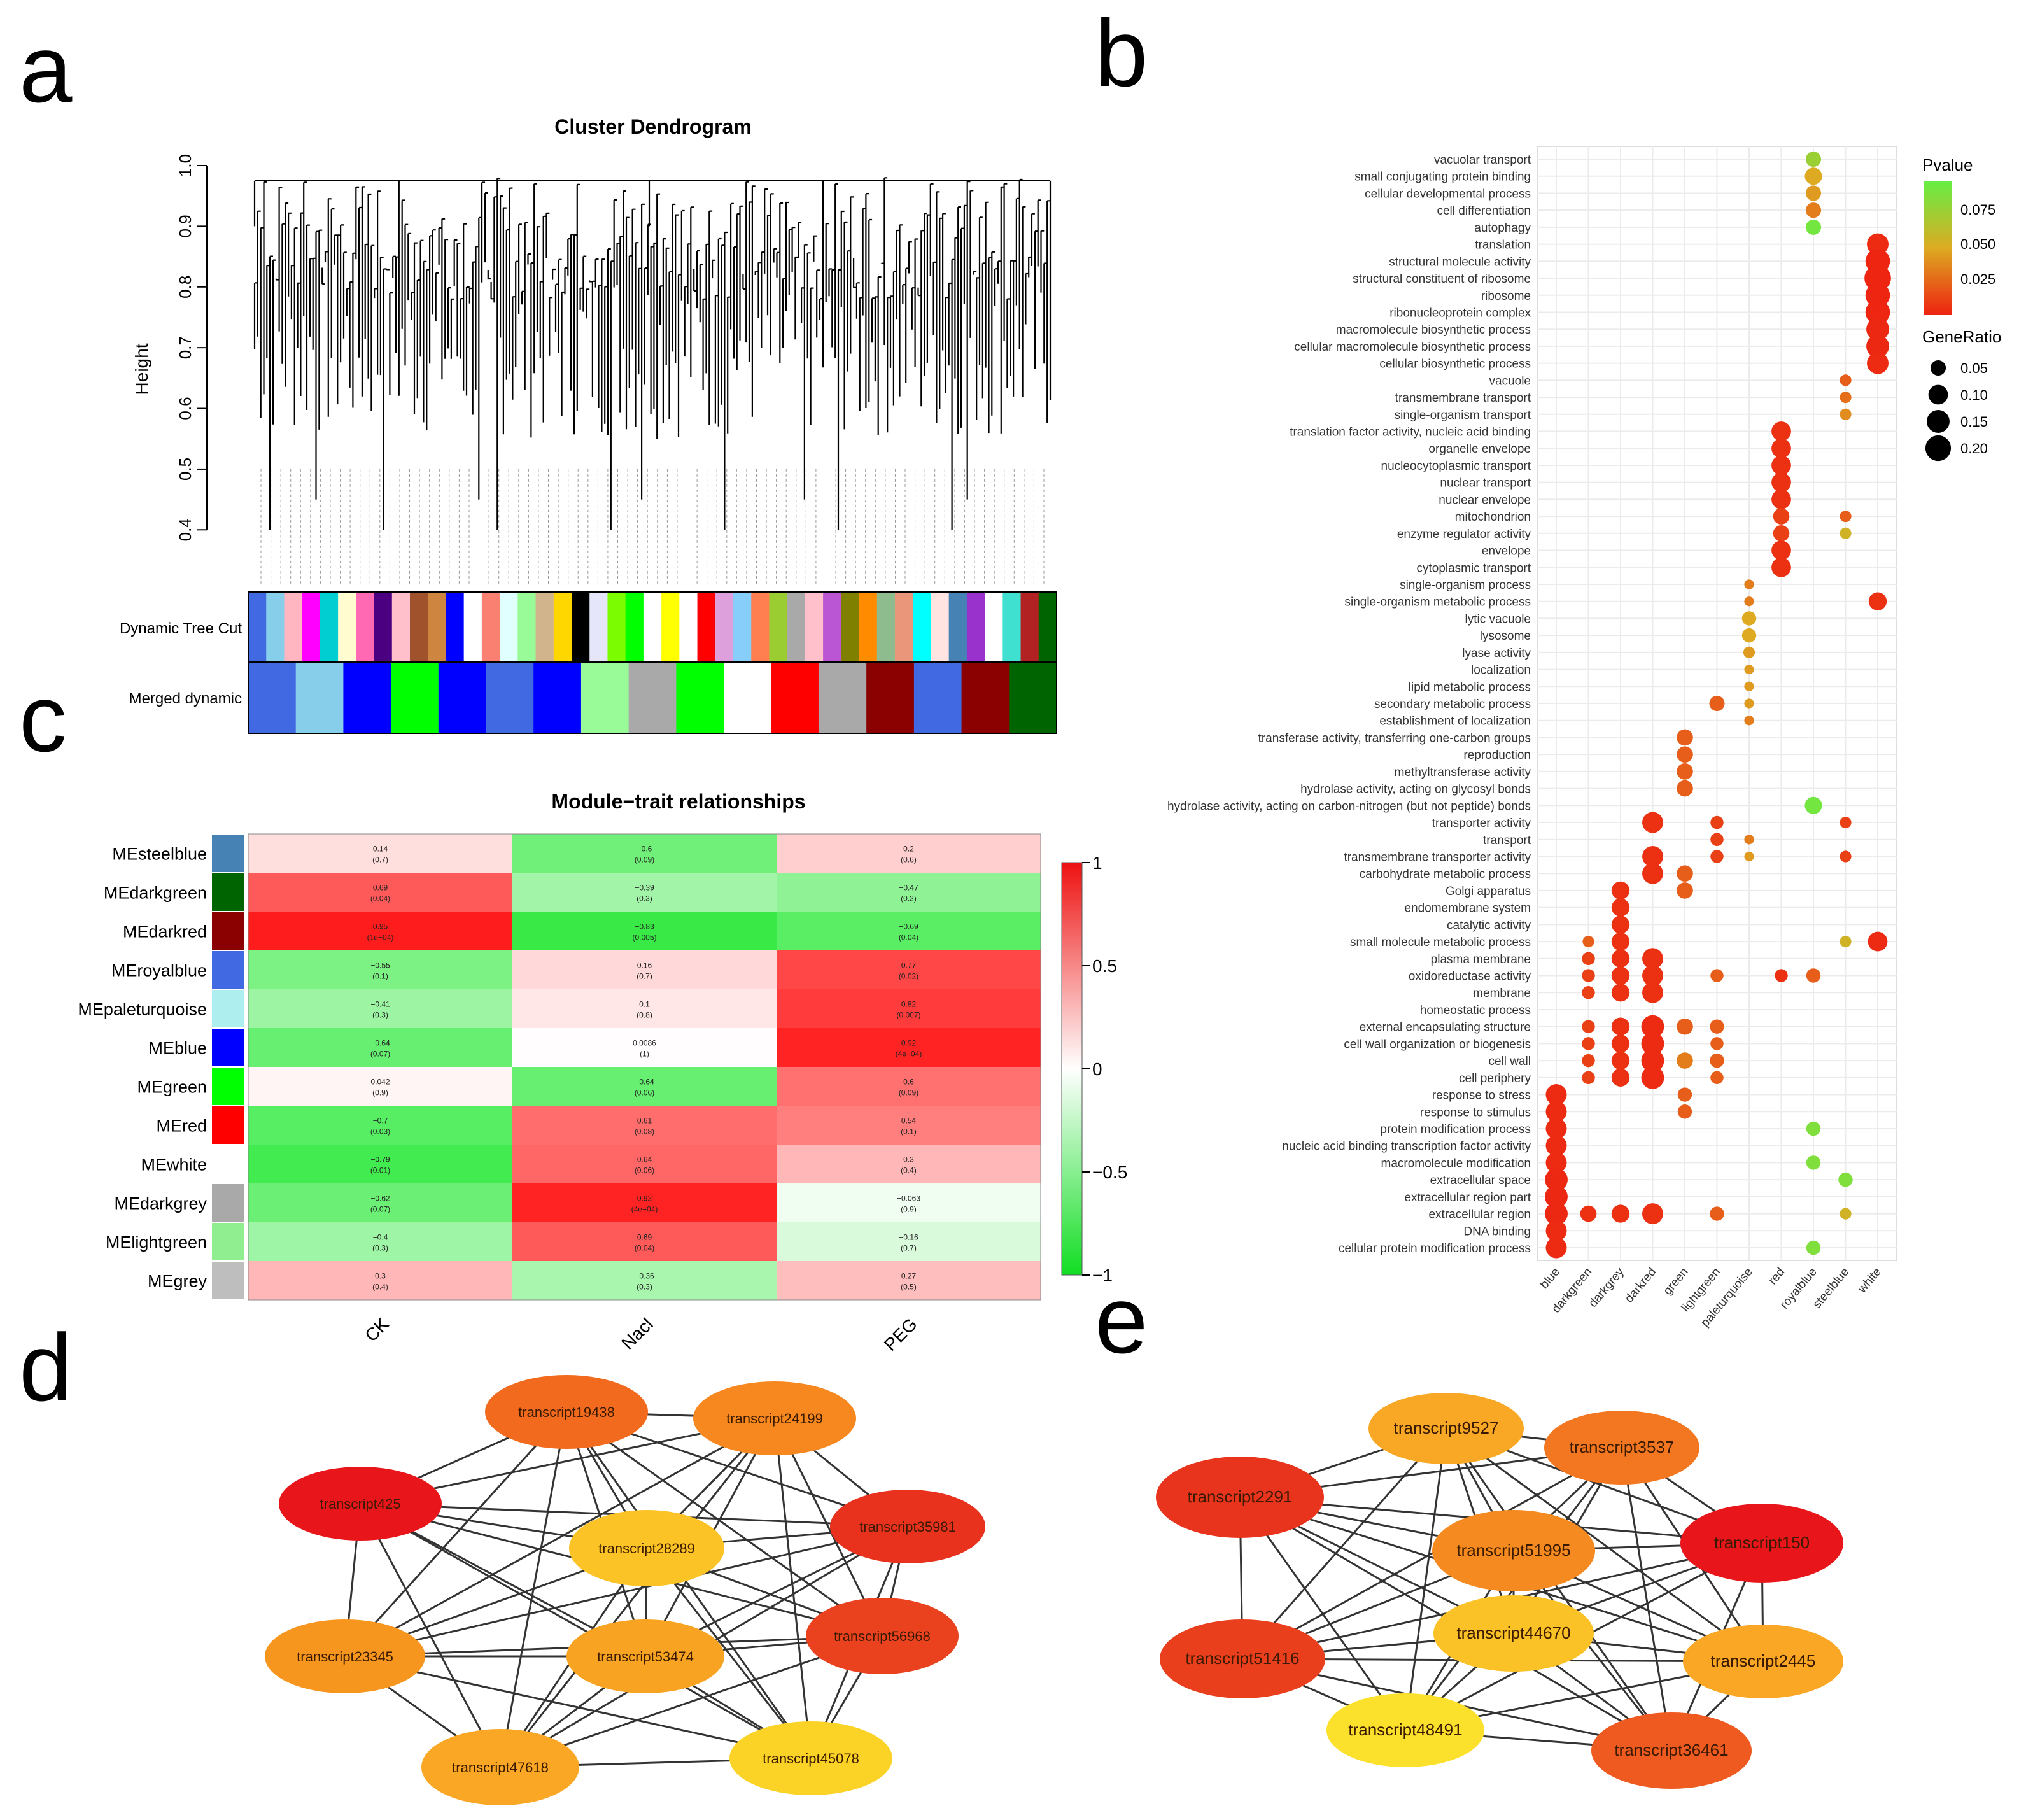 This screenshot has width=2019, height=1820. Describe the element at coordinates (156, 1242) in the screenshot. I see `heatmap-row-label: MElightgreen` at that location.